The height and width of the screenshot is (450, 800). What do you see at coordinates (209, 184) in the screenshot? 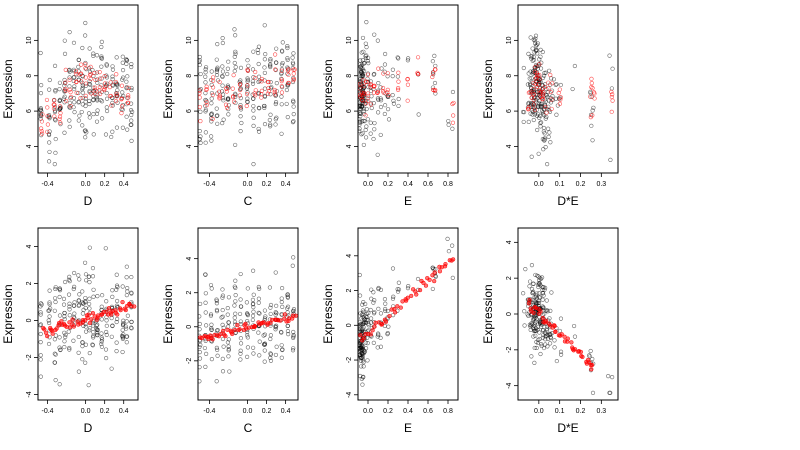
I see `x-tick-label: -0.4` at bounding box center [209, 184].